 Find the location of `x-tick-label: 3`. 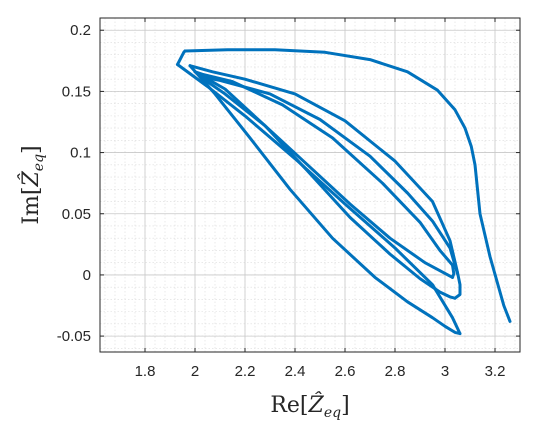

x-tick-label: 3 is located at coordinates (445, 371).